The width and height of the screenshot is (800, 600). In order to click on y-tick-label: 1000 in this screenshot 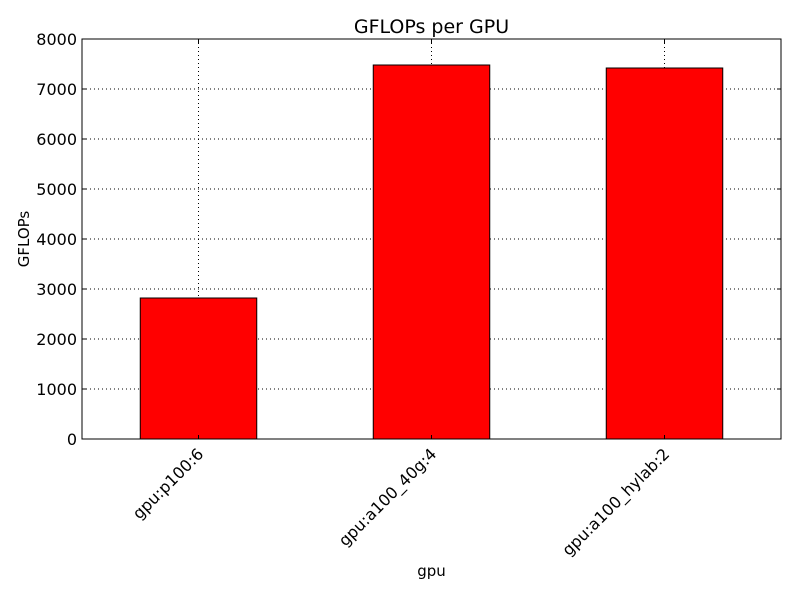, I will do `click(56, 389)`.